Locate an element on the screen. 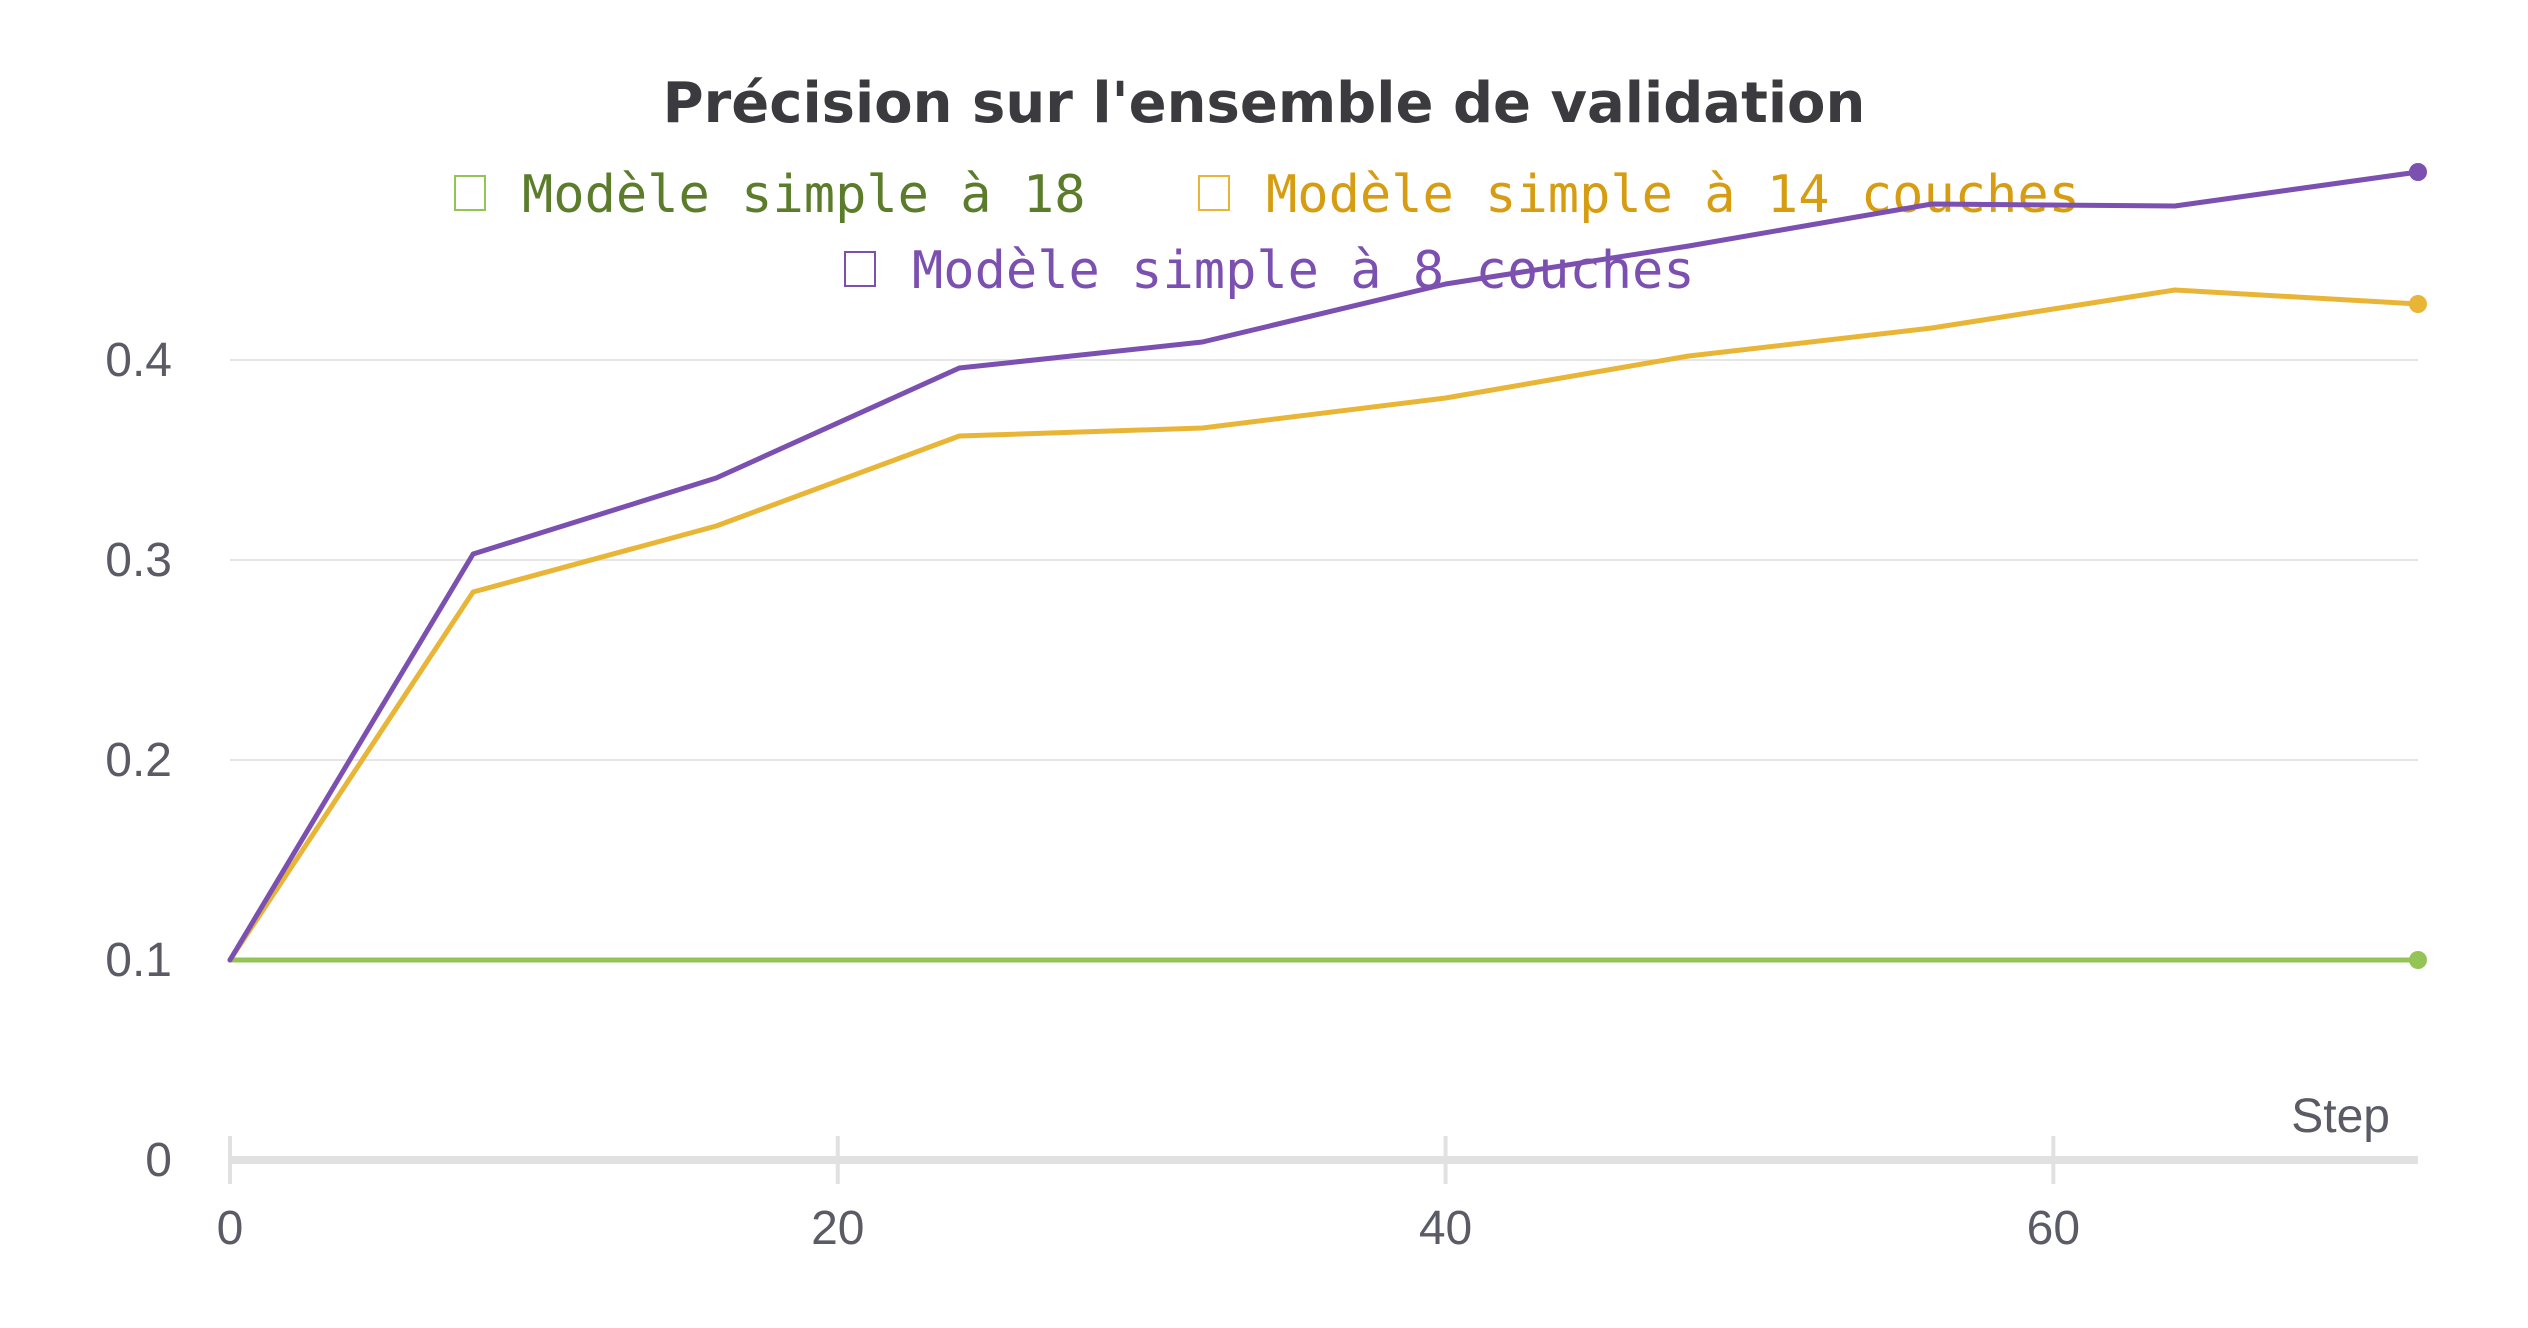  x-tick-label: 60 is located at coordinates (2053, 1228).